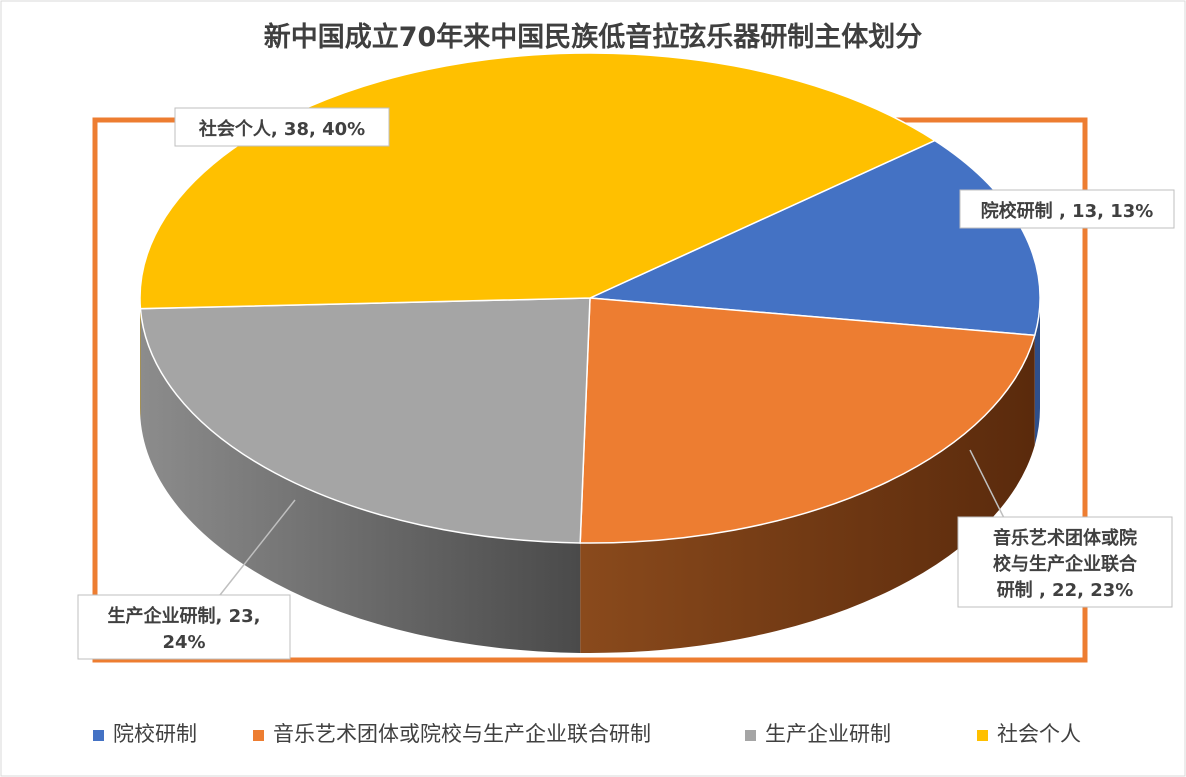  I want to click on legend: 院校研制 音乐艺术团体或院校与生产企业联合研制 生产企业研制 社会个人, so click(587, 734).